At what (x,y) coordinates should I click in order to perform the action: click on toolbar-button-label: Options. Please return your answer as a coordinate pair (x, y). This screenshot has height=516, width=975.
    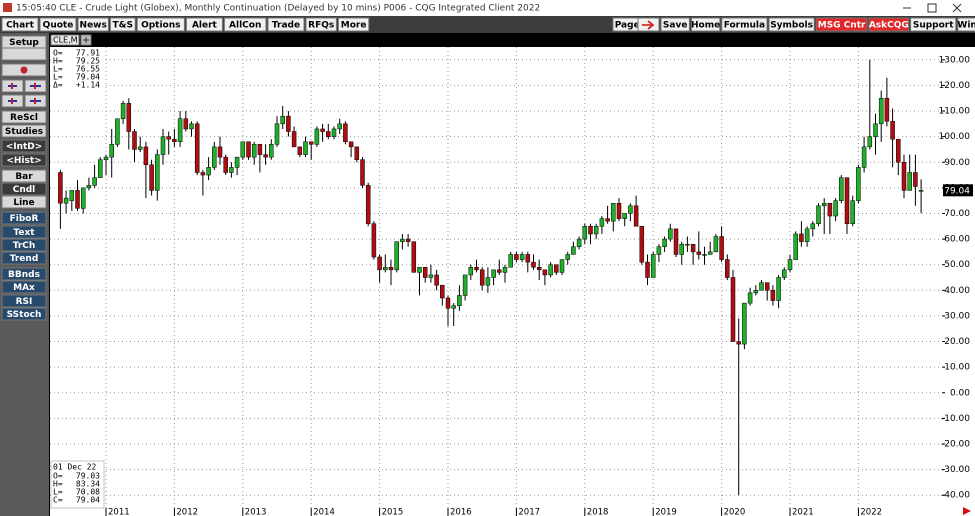
    Looking at the image, I should click on (160, 26).